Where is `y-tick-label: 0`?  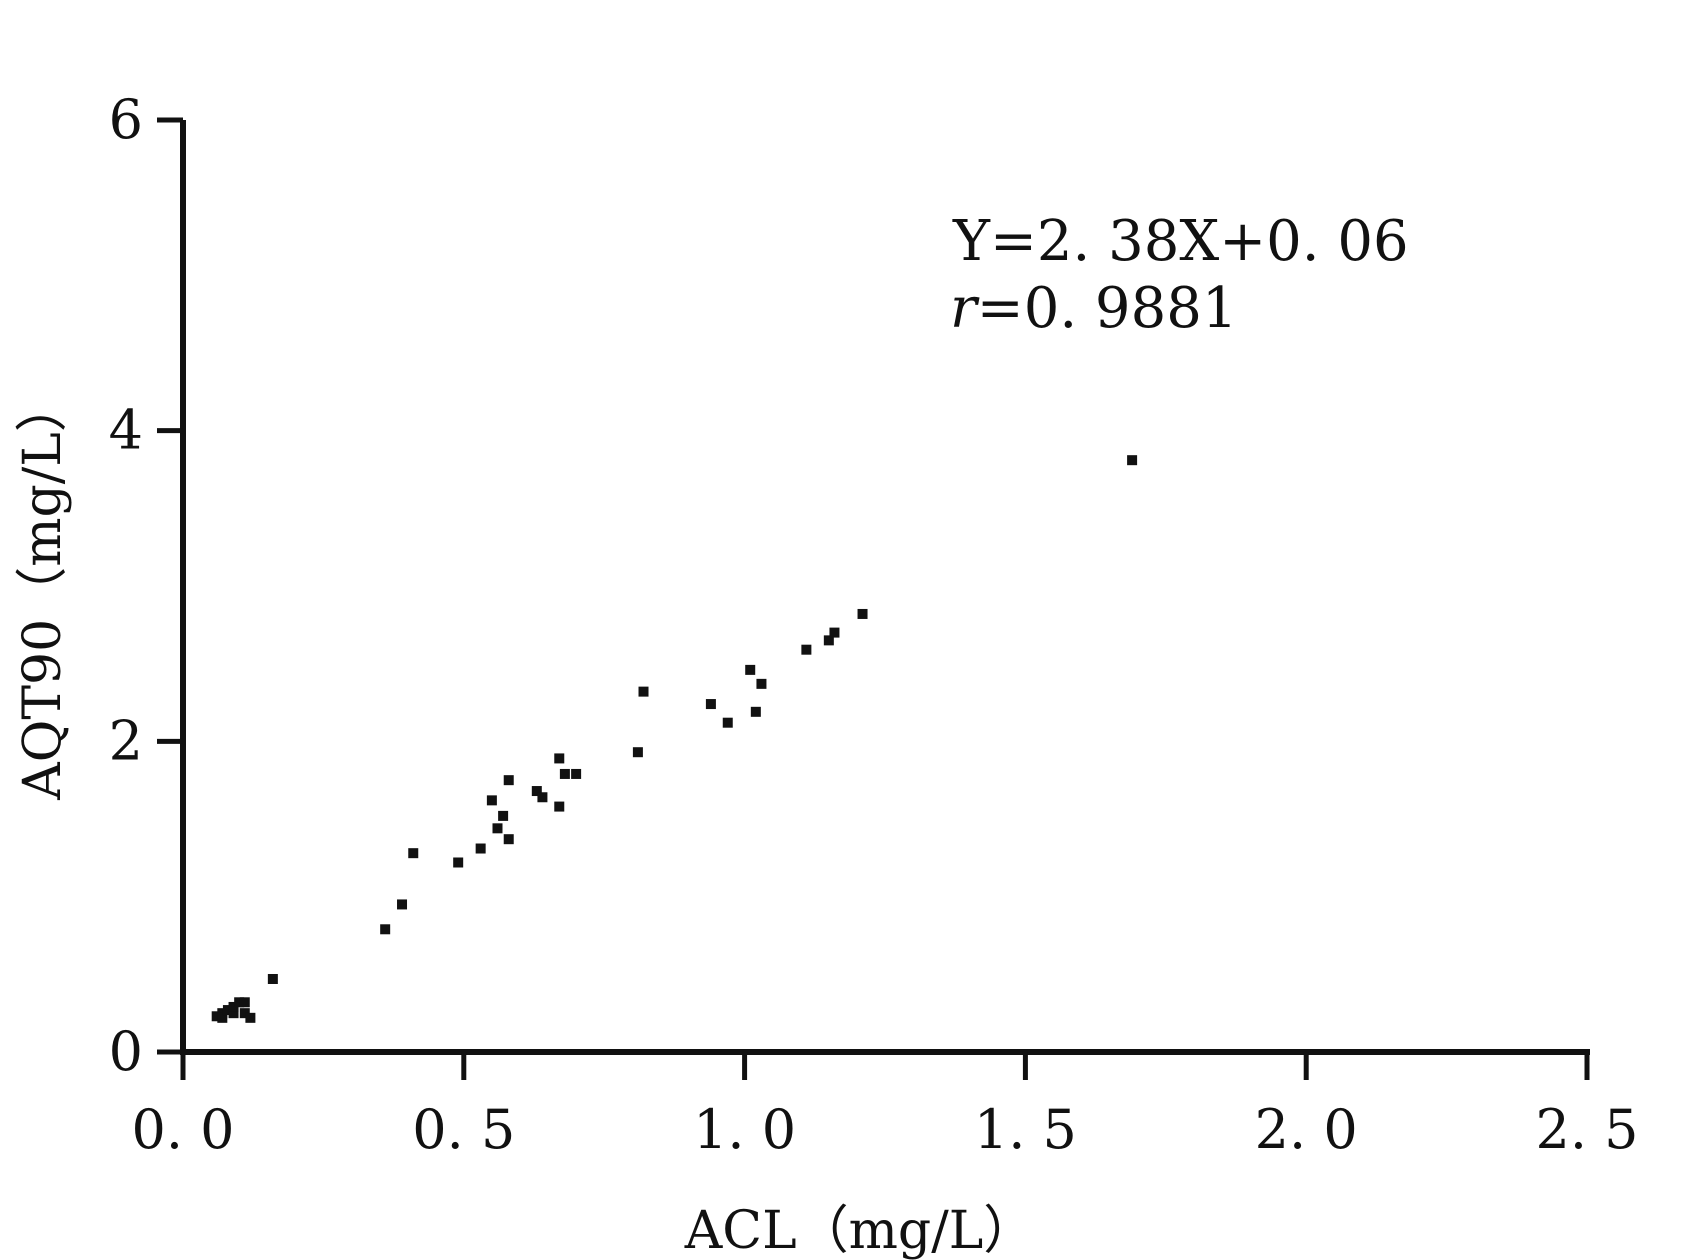 y-tick-label: 0 is located at coordinates (126, 1051).